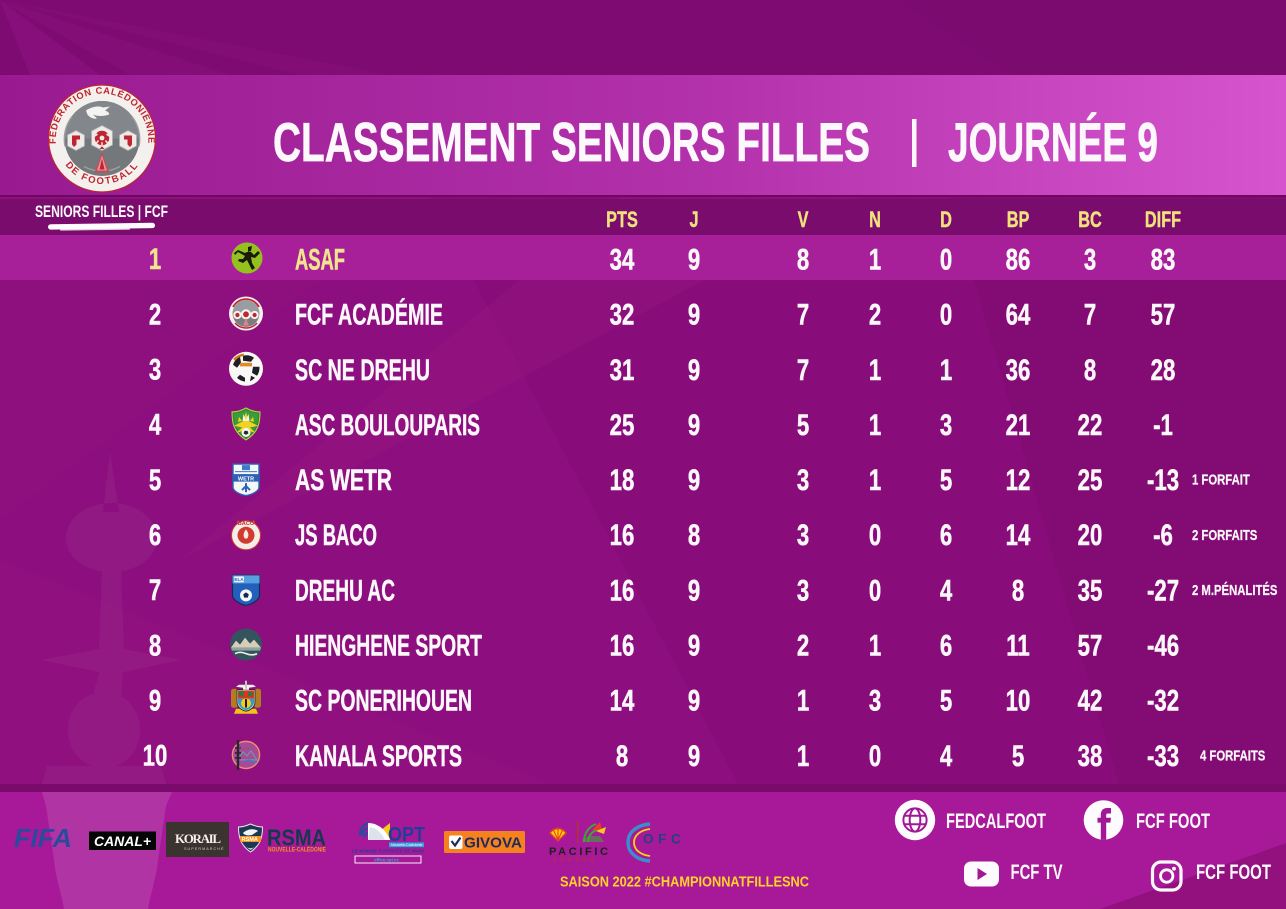  What do you see at coordinates (1018, 480) in the screenshot?
I see `svg-text: 12` at bounding box center [1018, 480].